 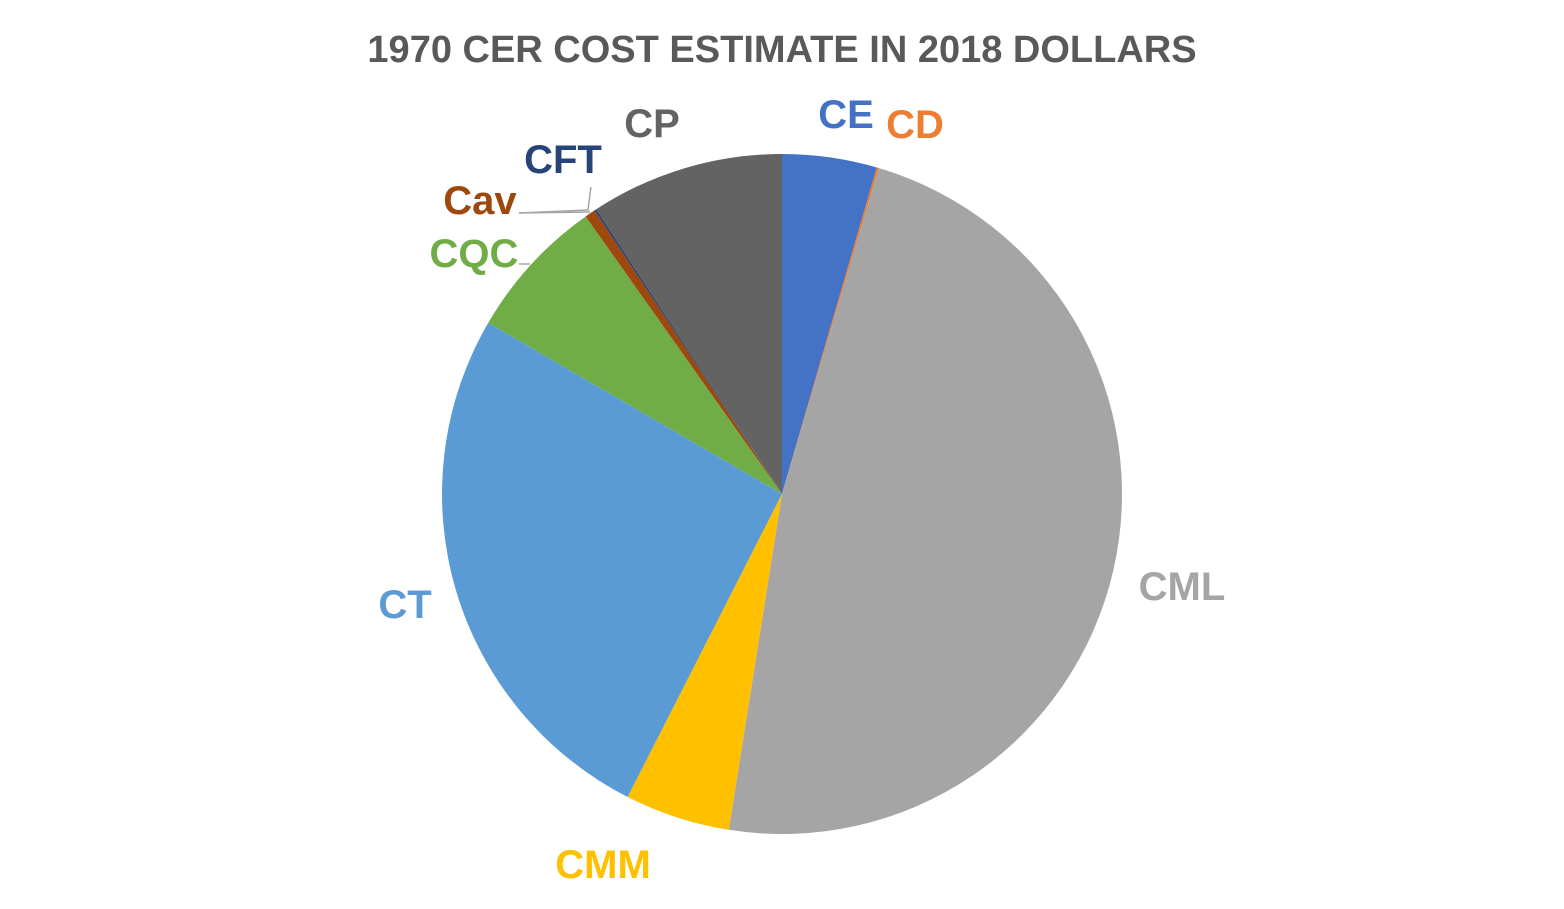 I want to click on pie-slice-cd, so click(x=830, y=330).